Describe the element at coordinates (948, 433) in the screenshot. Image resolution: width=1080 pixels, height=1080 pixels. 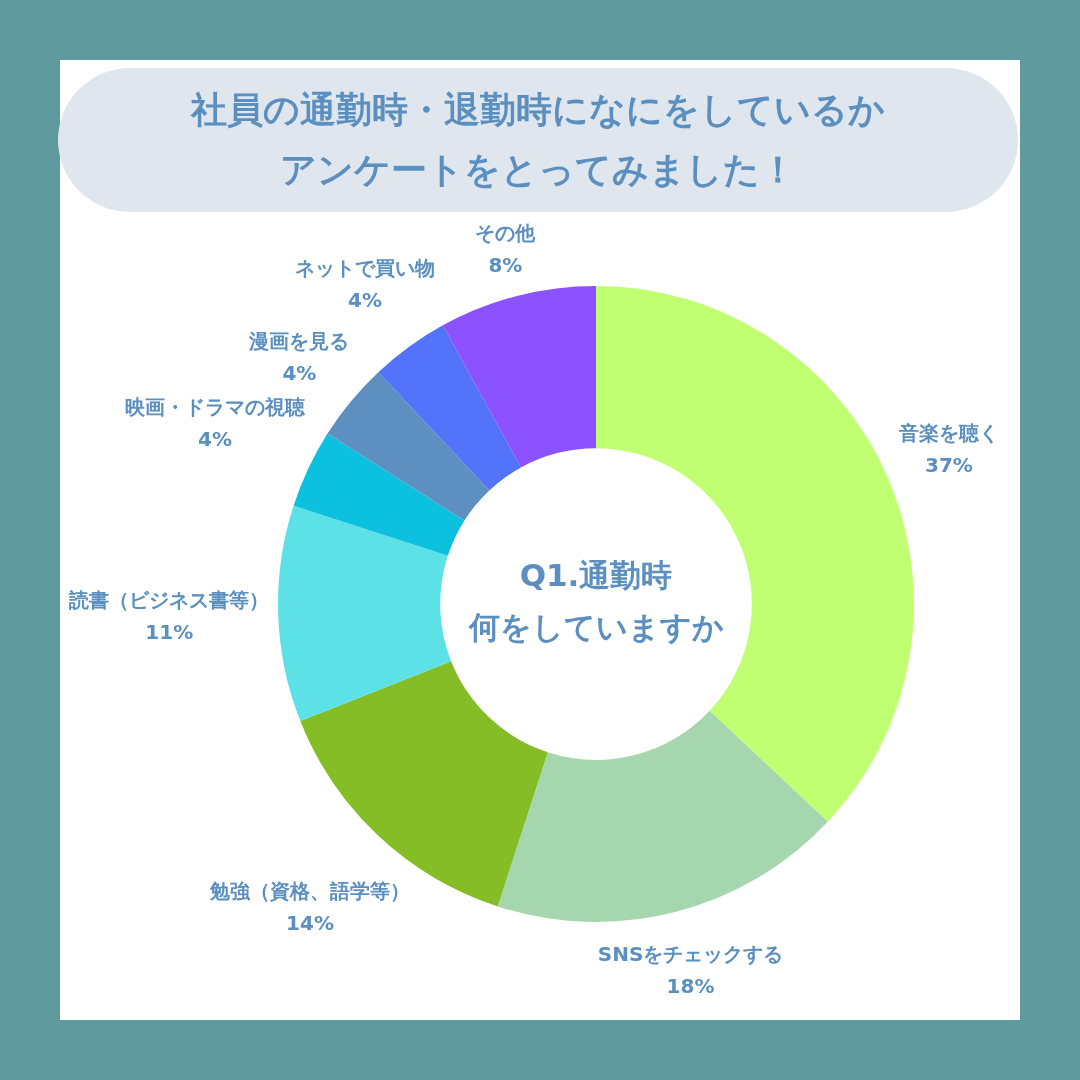
I see `slice-label: 音楽を聴く` at that location.